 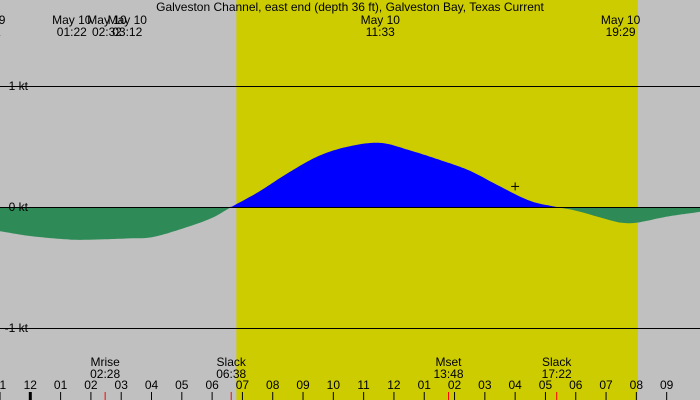 What do you see at coordinates (231, 374) in the screenshot?
I see `event-time-label: 06:38` at bounding box center [231, 374].